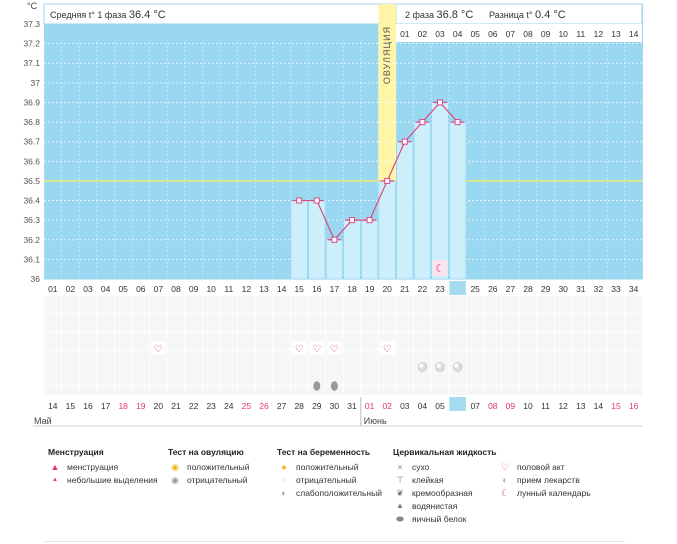  I want to click on cycle-day-label: 02, so click(71, 289).